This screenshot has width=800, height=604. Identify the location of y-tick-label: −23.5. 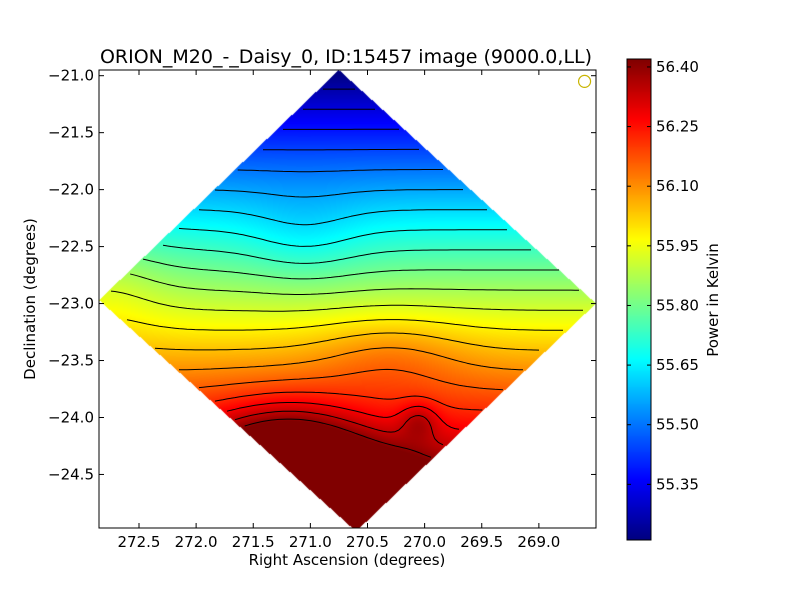
(71, 361).